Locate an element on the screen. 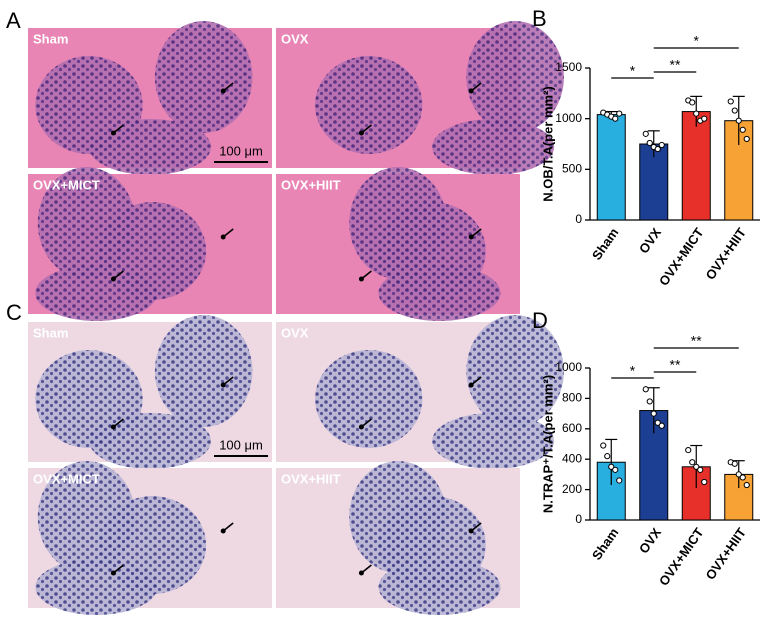  y-axis-label: N.OB/T.A(per mm²) is located at coordinates (547, 144).